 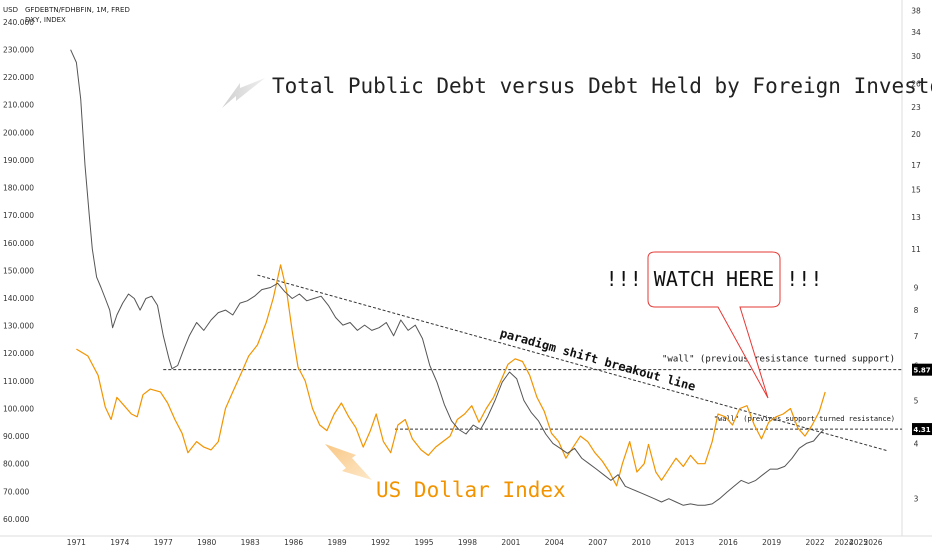 I want to click on x-tick-label: 1977, so click(x=163, y=542).